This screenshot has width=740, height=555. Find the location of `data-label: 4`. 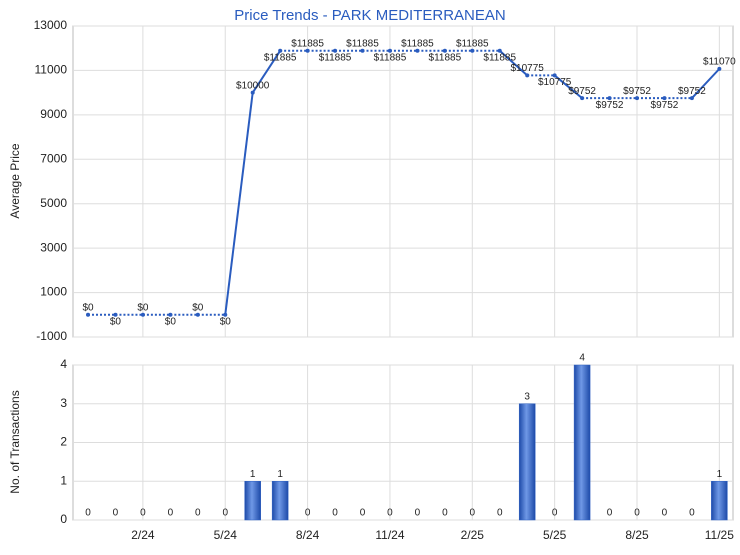

data-label: 4 is located at coordinates (582, 358).